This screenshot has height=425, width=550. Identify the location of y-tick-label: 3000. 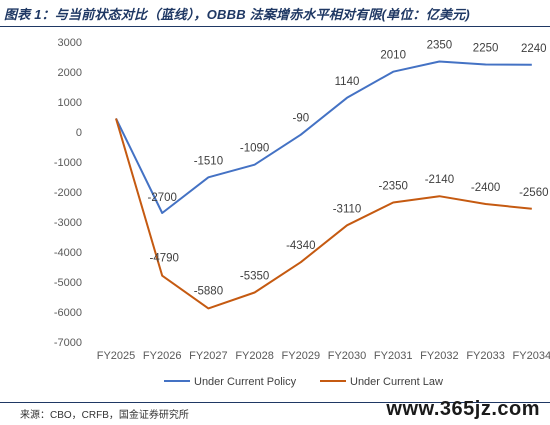
(70, 43).